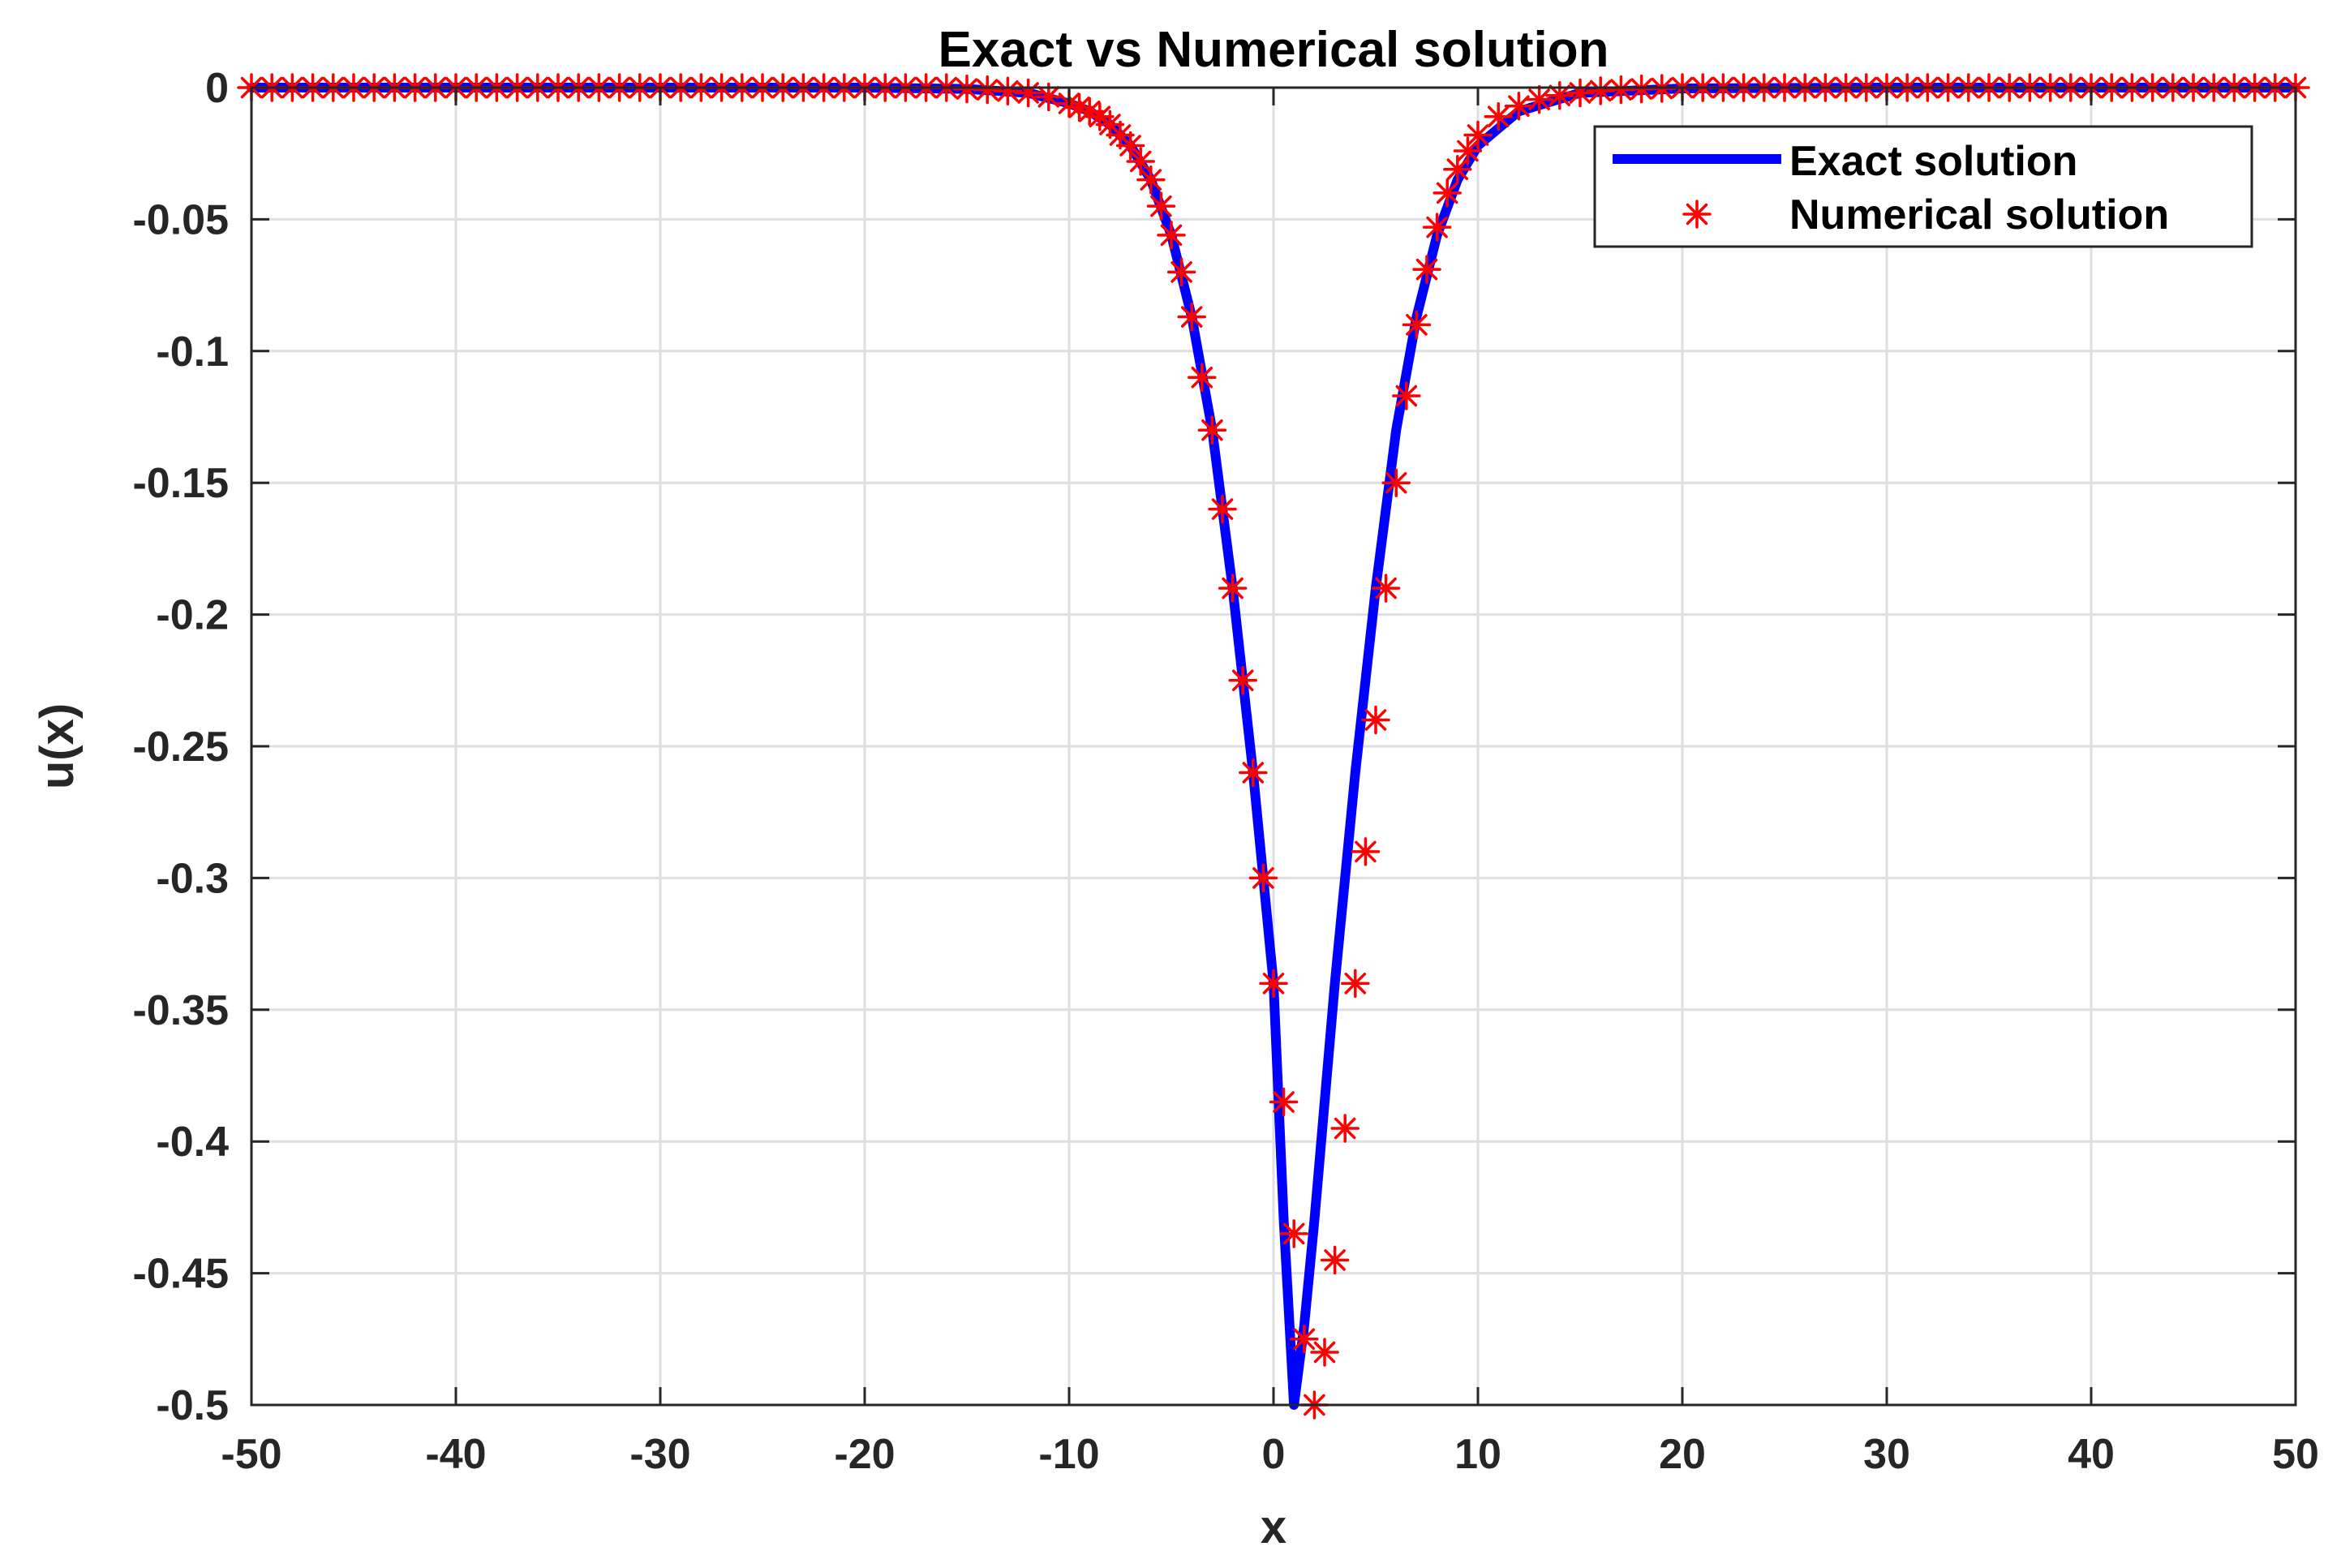 The height and width of the screenshot is (1568, 2341). What do you see at coordinates (1886, 1454) in the screenshot?
I see `x-tick-label: 30` at bounding box center [1886, 1454].